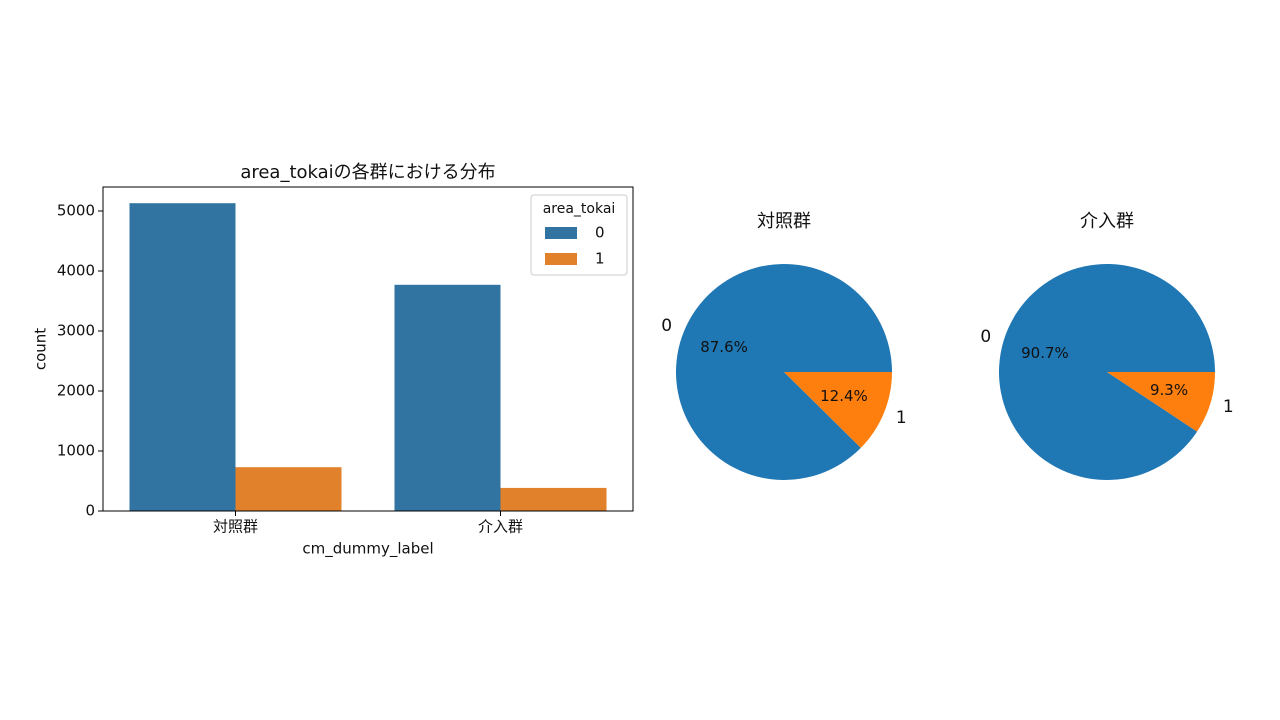 Image resolution: width=1280 pixels, height=720 pixels. I want to click on chart-title: 介入群, so click(1107, 221).